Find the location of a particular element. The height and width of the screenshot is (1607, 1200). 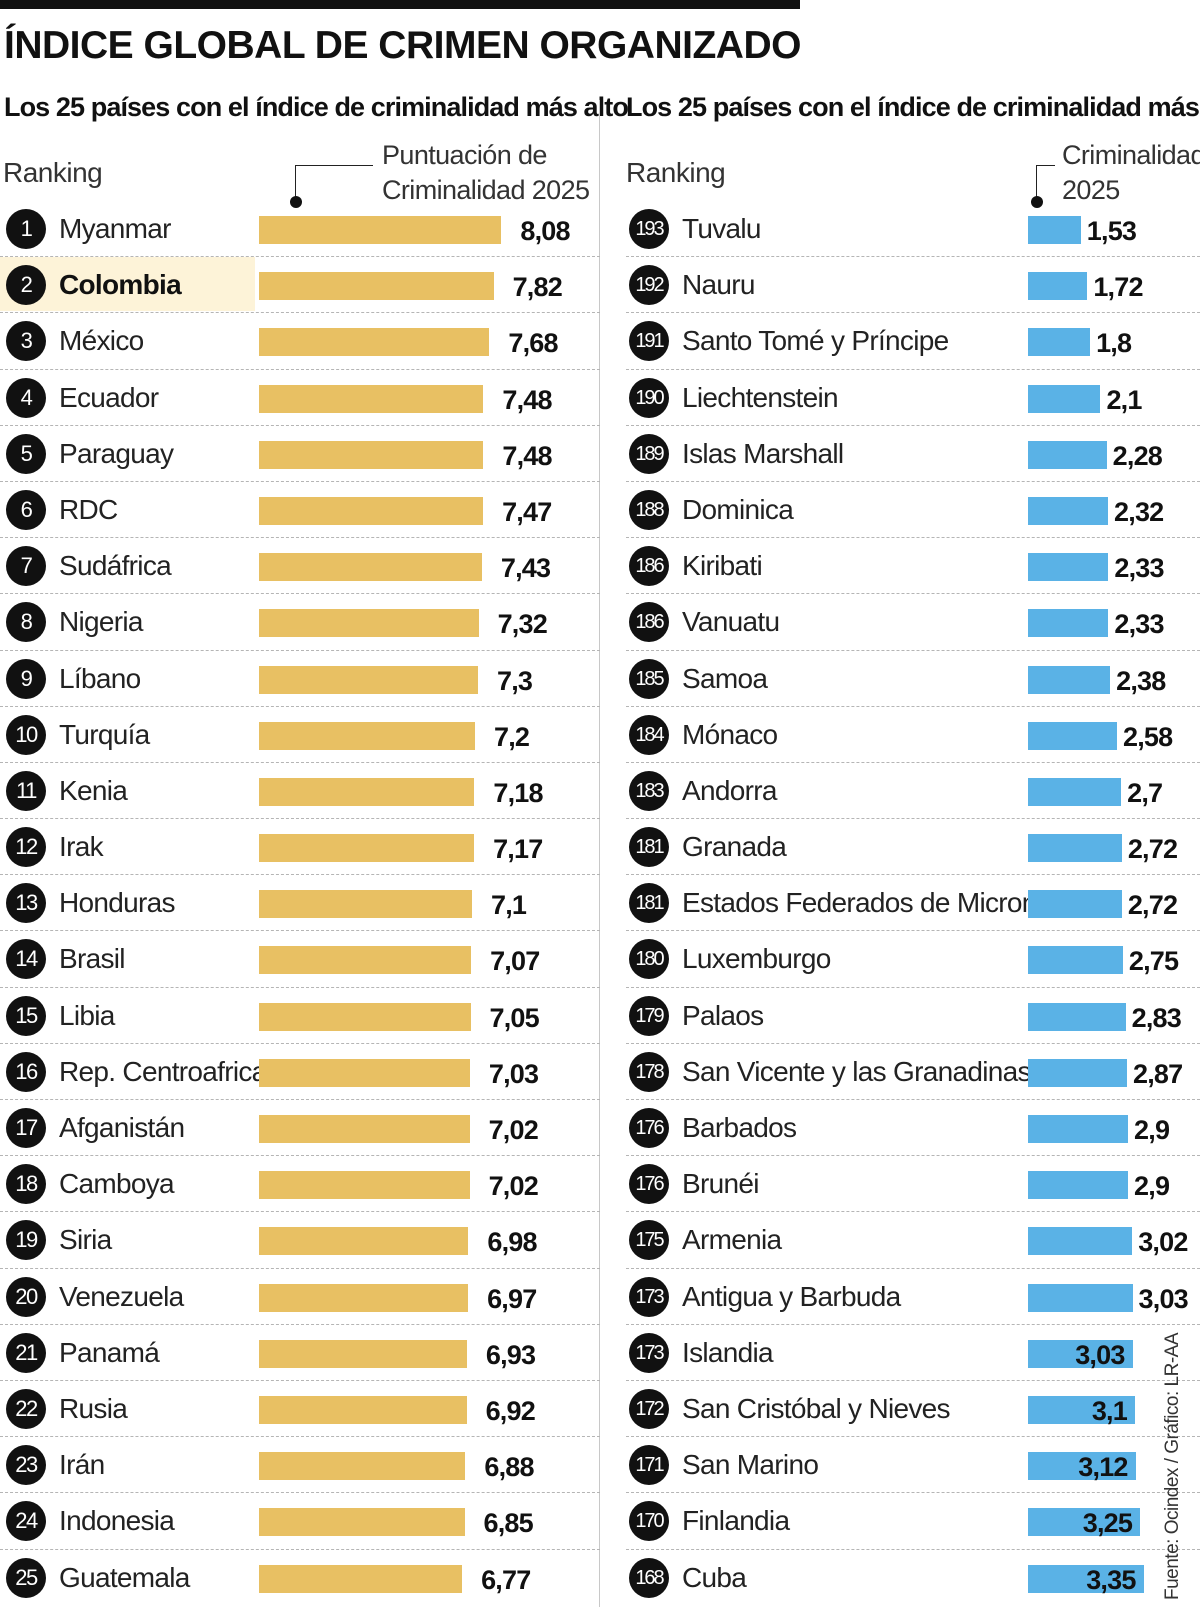

country-label: Luxemburgo is located at coordinates (756, 959).